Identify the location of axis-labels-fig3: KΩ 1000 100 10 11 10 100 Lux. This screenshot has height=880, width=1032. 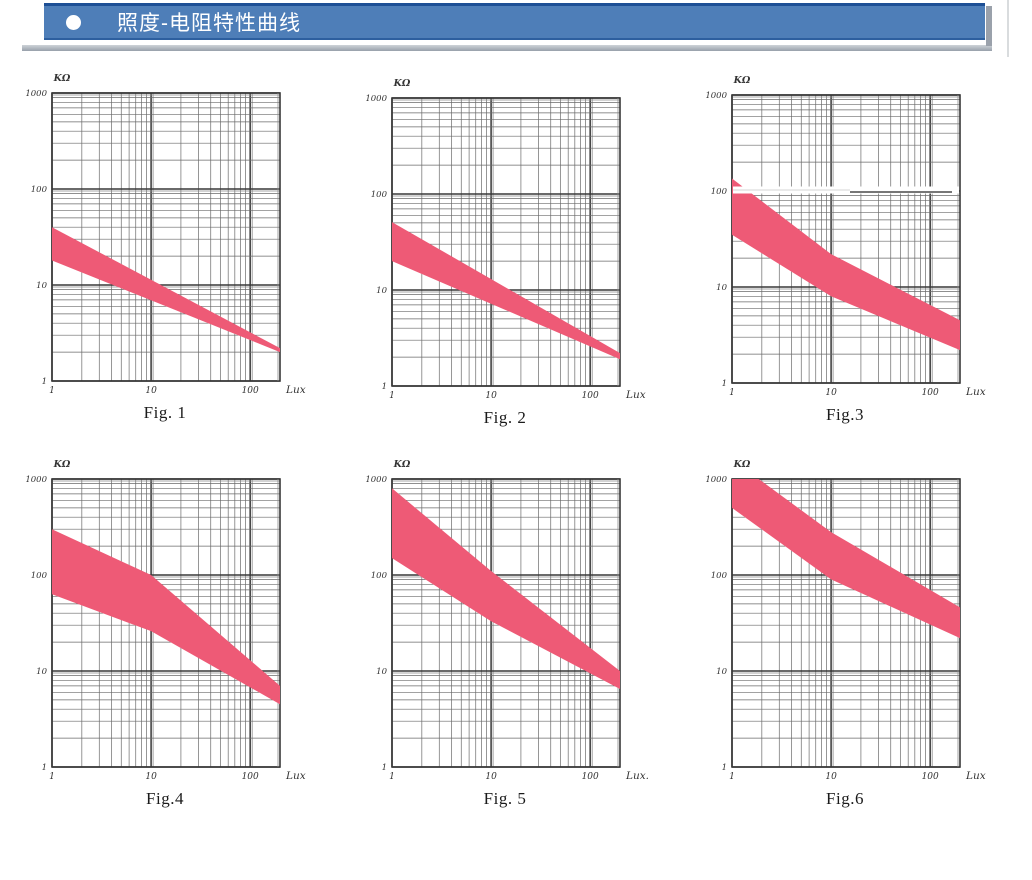
(845, 236).